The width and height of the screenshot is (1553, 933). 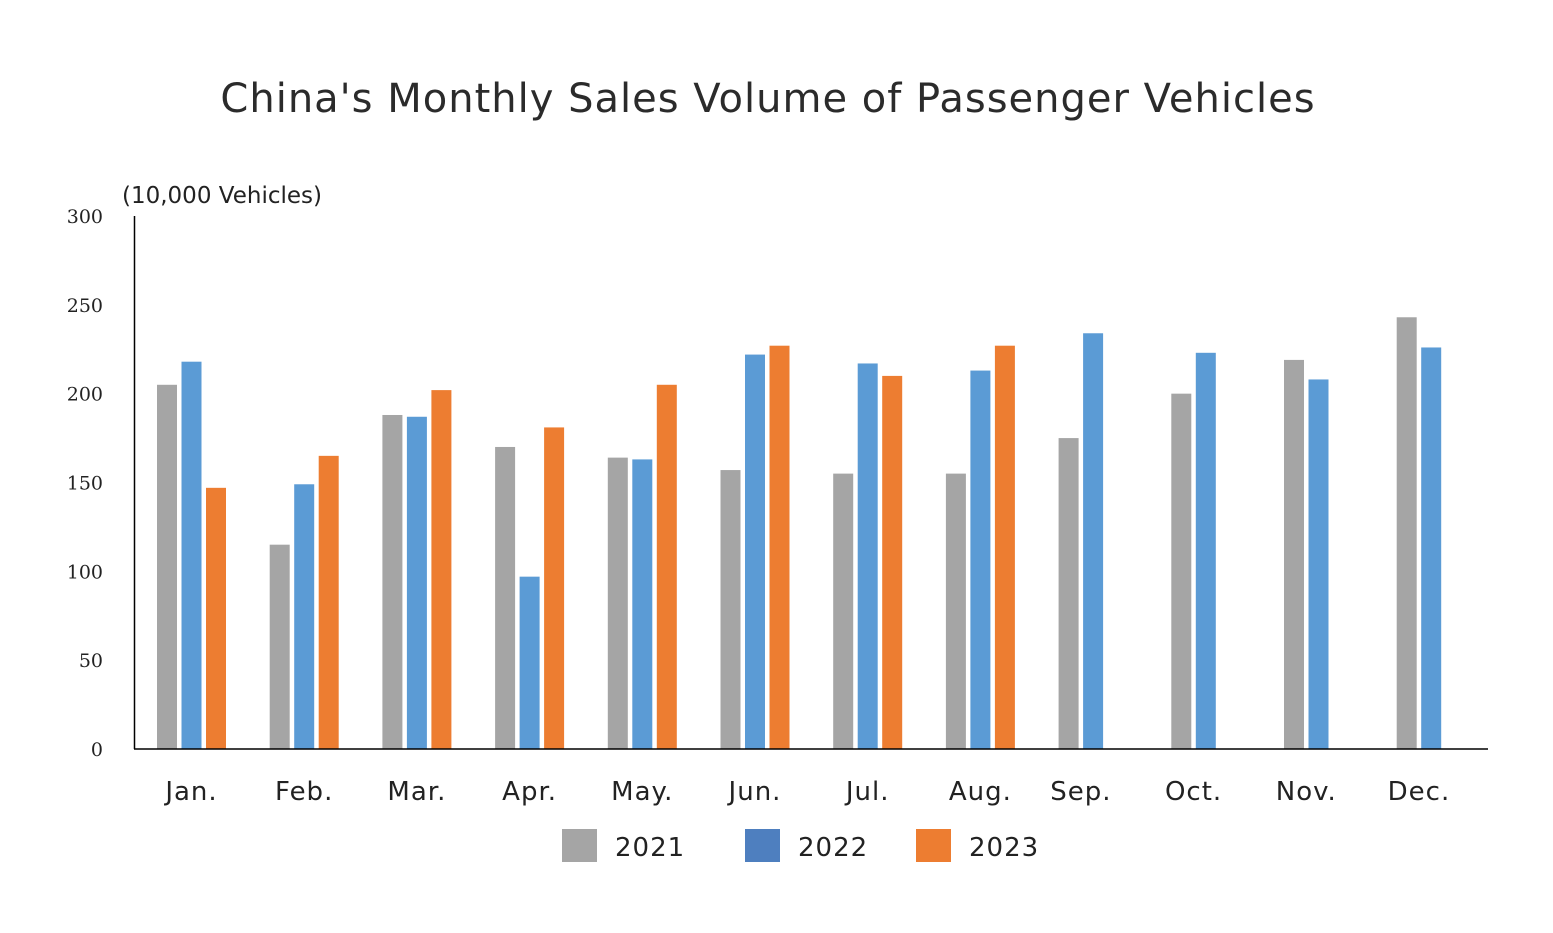 I want to click on bar-2022-sep, so click(x=1093, y=541).